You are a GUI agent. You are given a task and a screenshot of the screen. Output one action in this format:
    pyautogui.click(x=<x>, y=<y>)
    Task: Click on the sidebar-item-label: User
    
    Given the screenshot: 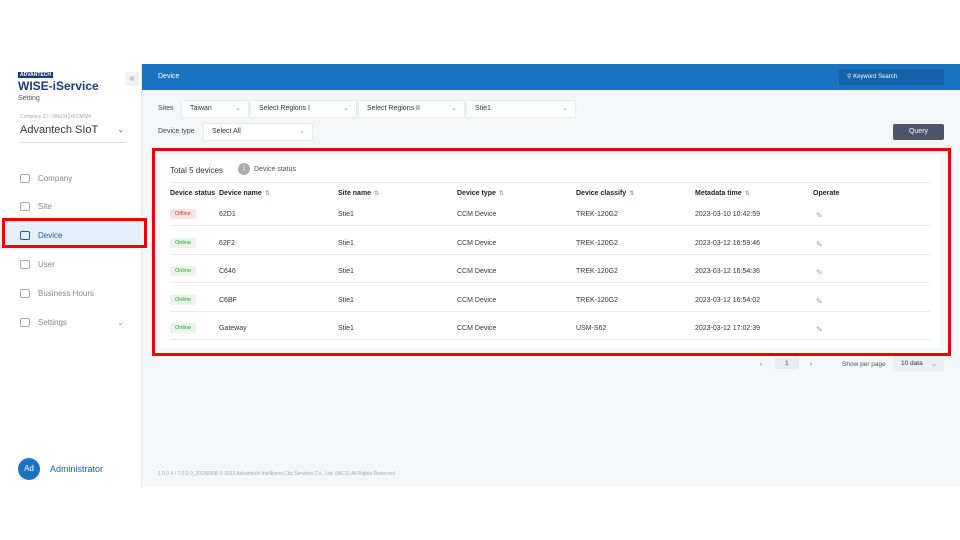 What is the action you would take?
    pyautogui.click(x=46, y=264)
    